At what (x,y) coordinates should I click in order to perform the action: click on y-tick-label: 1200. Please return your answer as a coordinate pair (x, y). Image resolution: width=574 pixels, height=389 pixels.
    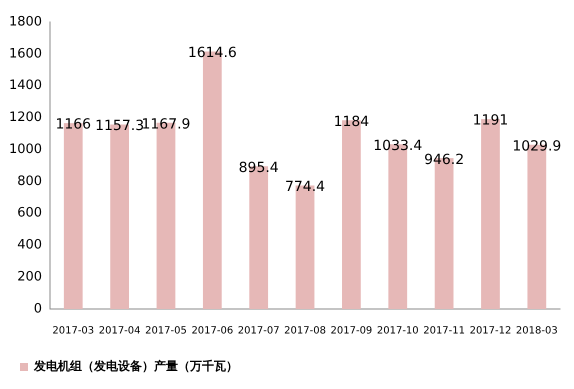
    Looking at the image, I should click on (25, 118).